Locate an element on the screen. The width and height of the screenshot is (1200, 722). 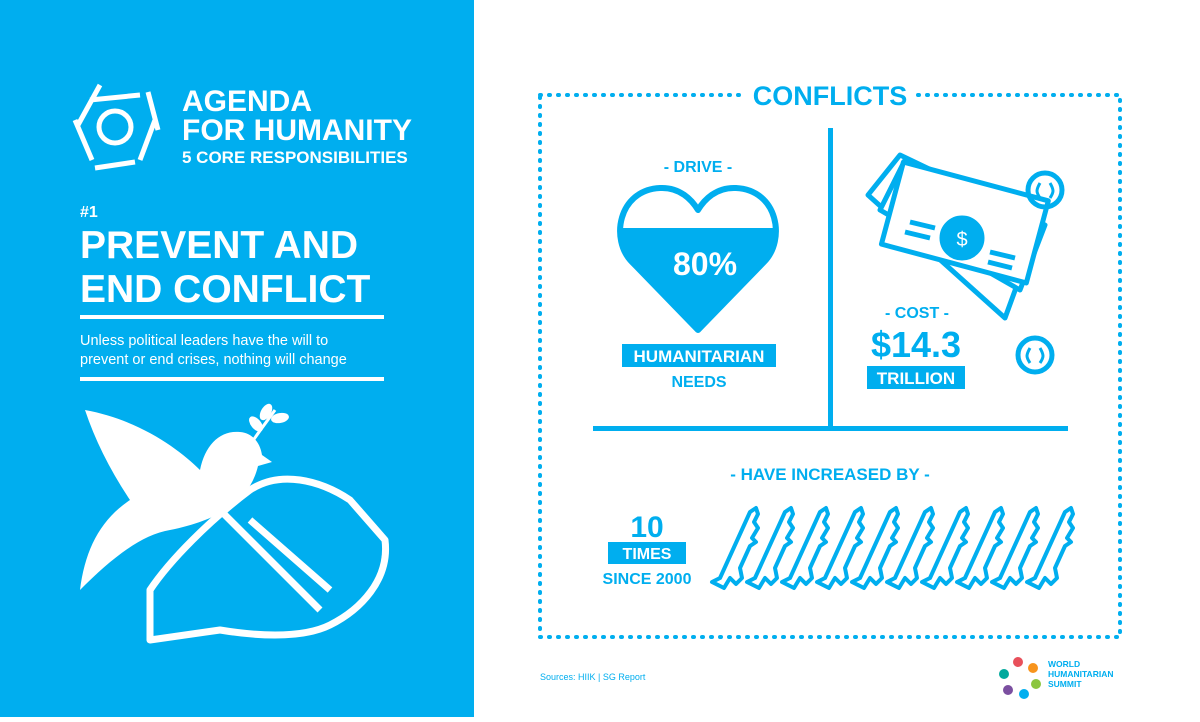
cost-highlight: TRILLION is located at coordinates (916, 378).